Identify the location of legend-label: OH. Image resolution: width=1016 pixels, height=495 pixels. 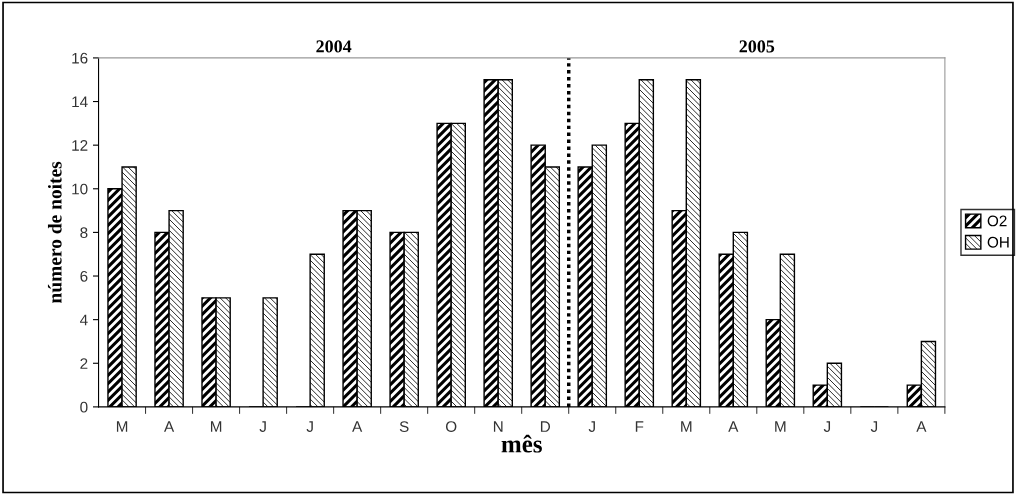
(998, 242).